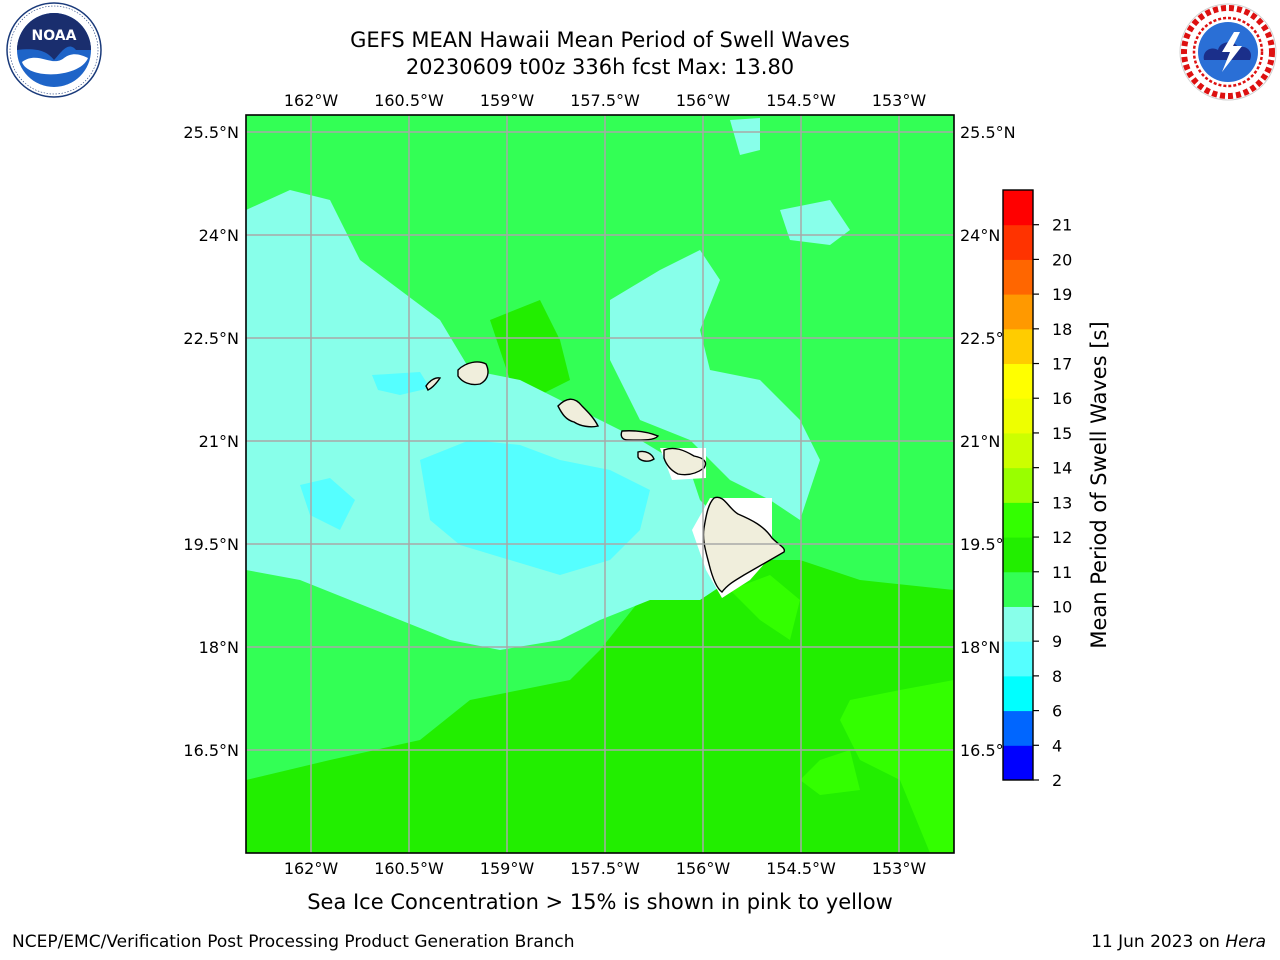 The height and width of the screenshot is (960, 1280). I want to click on nws-logo-icon, so click(1228, 52).